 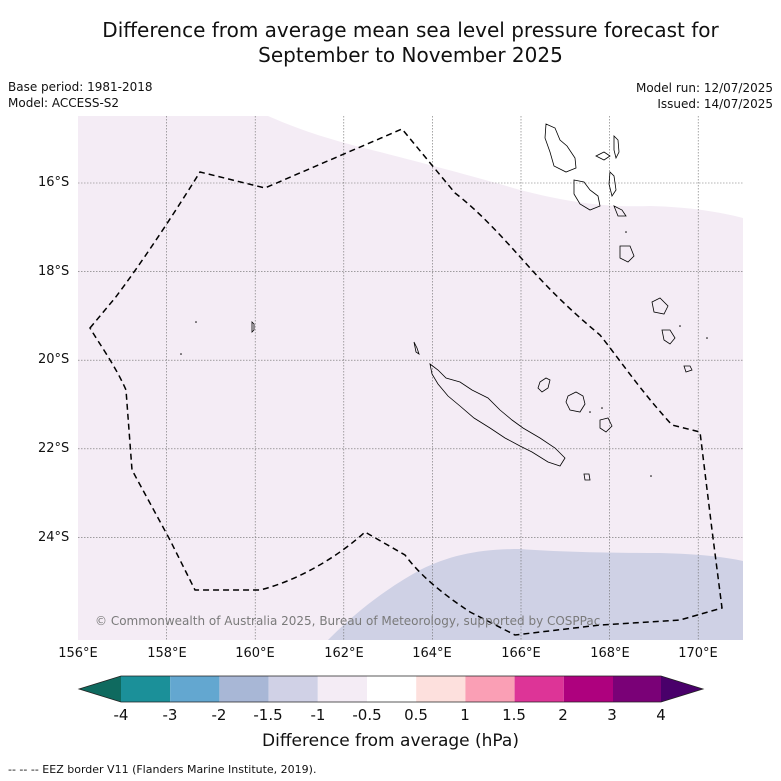 What do you see at coordinates (344, 653) in the screenshot?
I see `lon-label-162e: 162°E` at bounding box center [344, 653].